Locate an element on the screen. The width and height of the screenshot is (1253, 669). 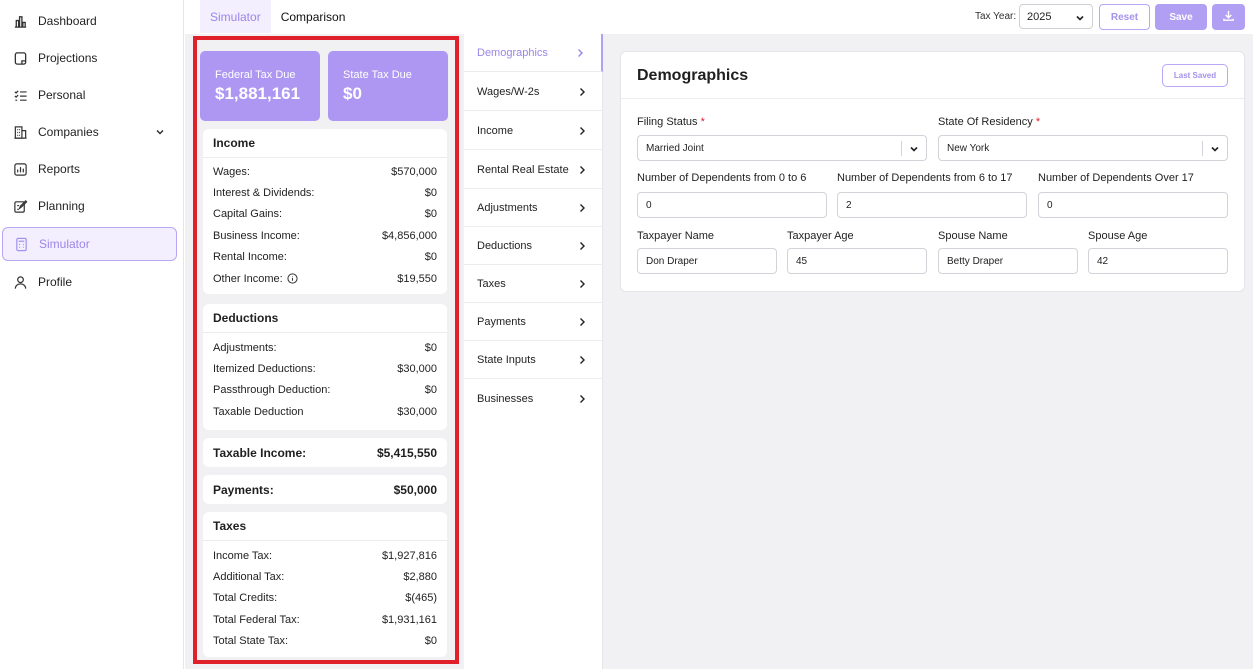
summary-row: Additional Tax: $2,880 is located at coordinates (325, 576).